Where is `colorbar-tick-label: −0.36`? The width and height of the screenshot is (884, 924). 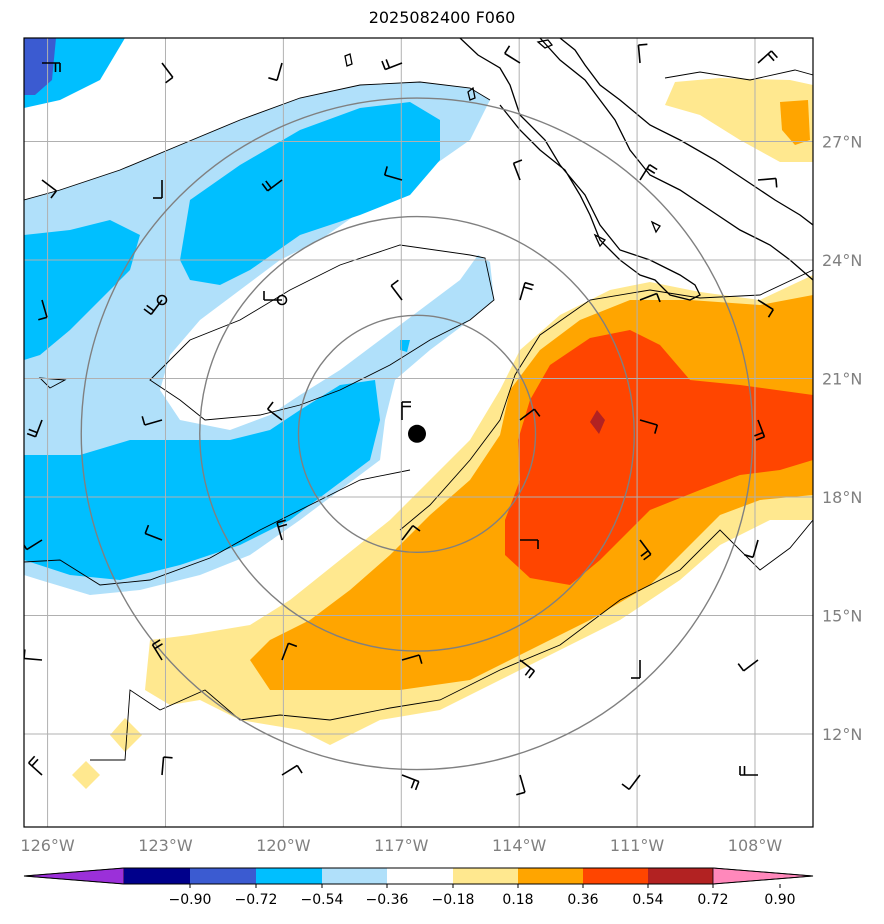 colorbar-tick-label: −0.36 is located at coordinates (387, 900).